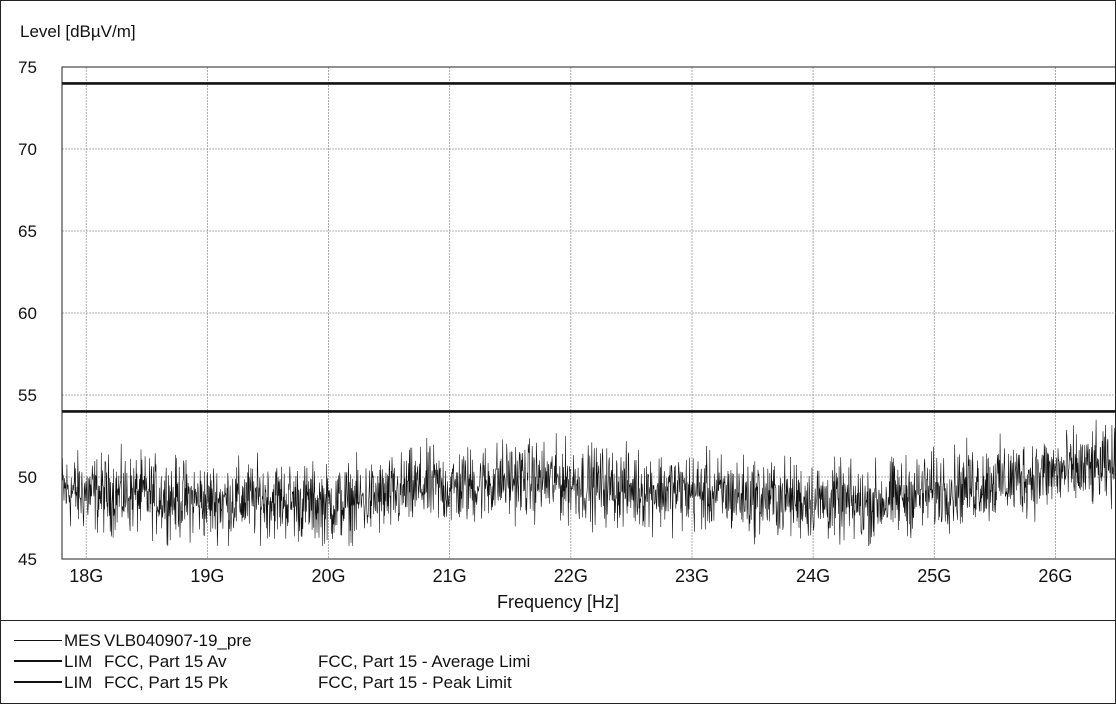 The image size is (1116, 704). What do you see at coordinates (27, 149) in the screenshot?
I see `y-tick-label: 70` at bounding box center [27, 149].